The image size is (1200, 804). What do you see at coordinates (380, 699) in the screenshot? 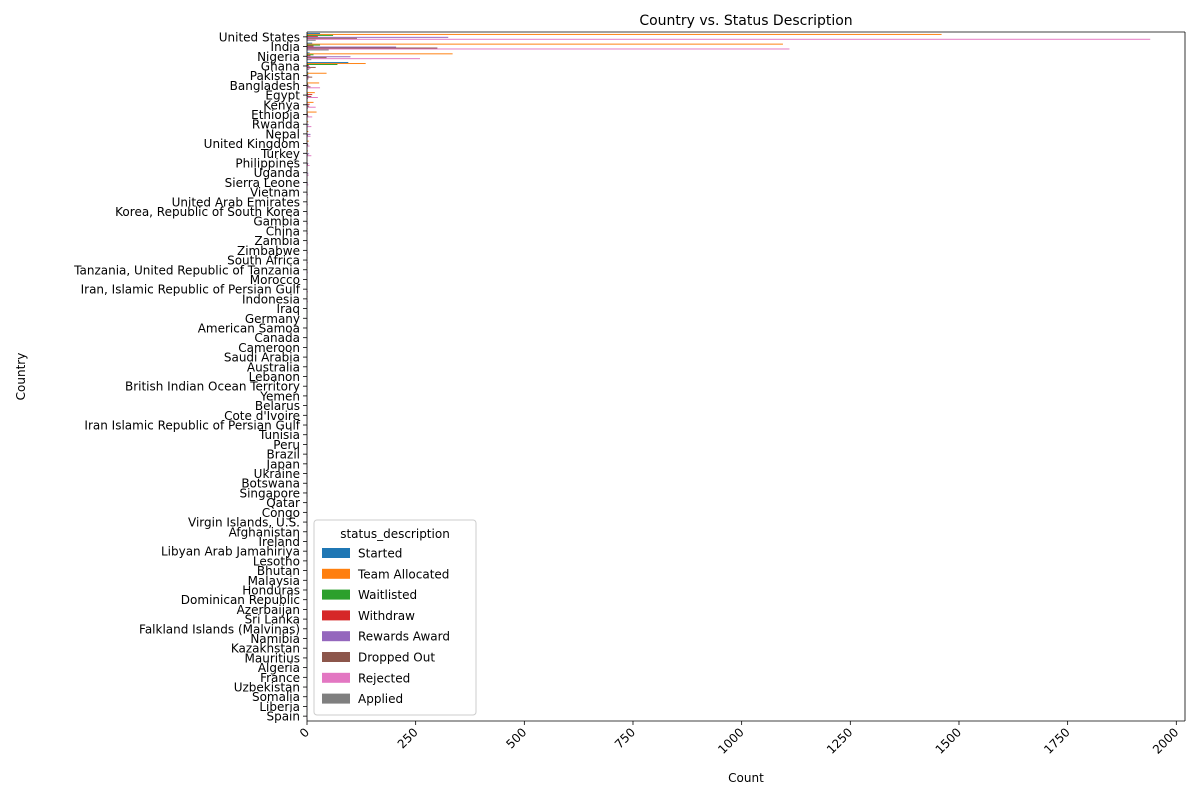
I see `legend-item-label: Applied` at bounding box center [380, 699].